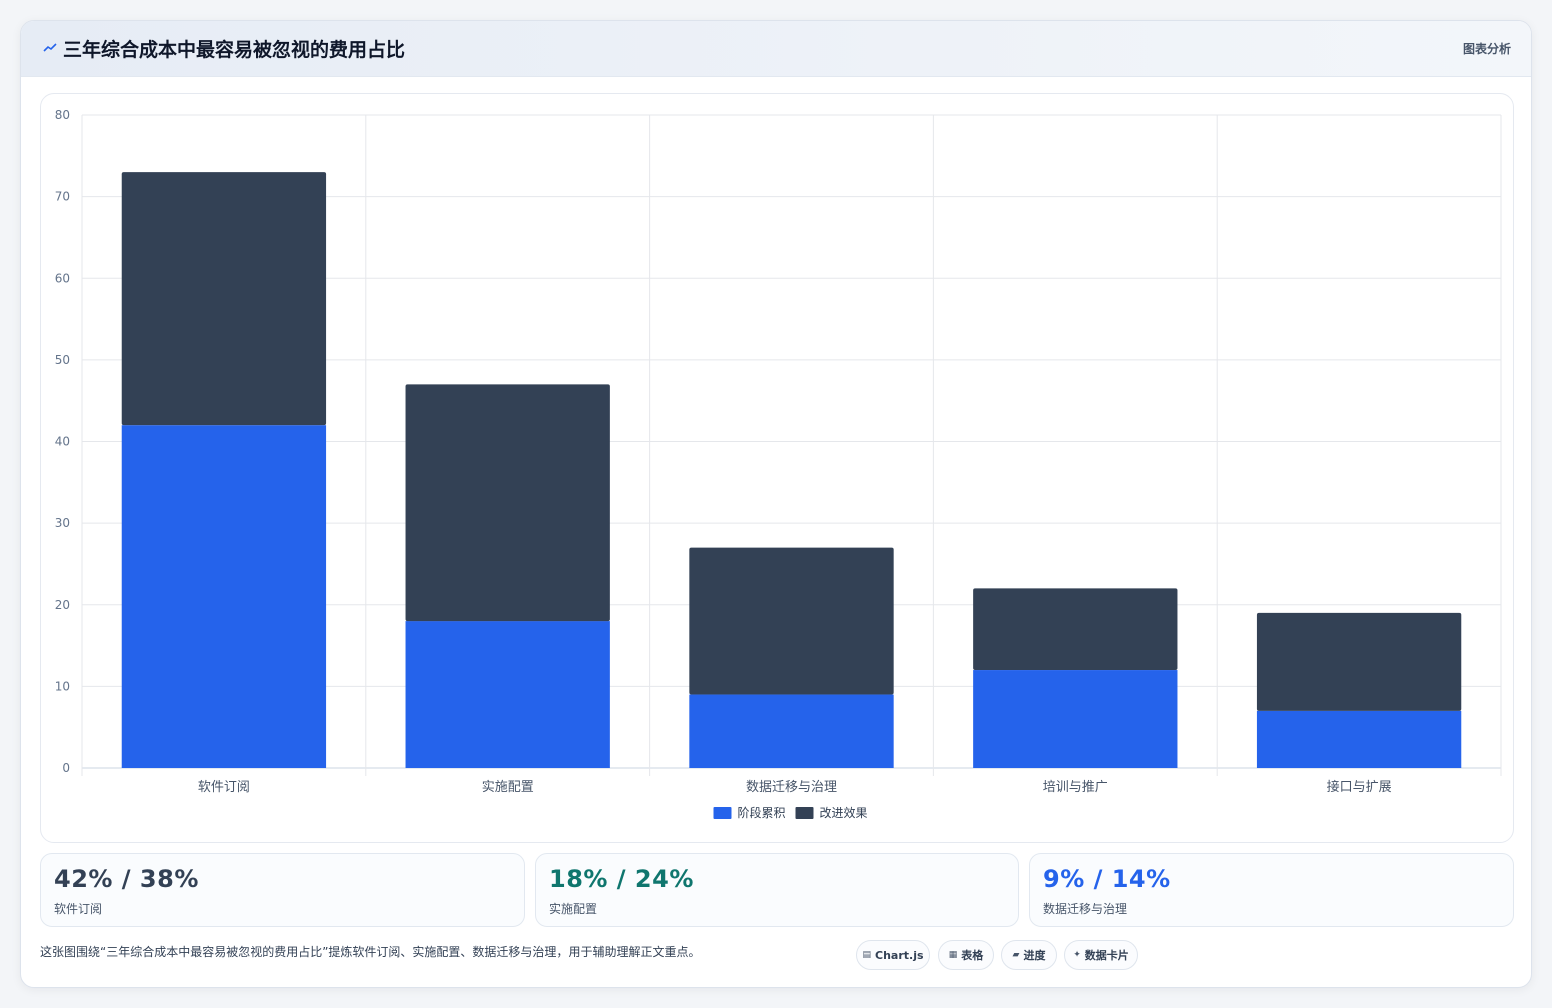 The height and width of the screenshot is (1008, 1552). Describe the element at coordinates (791, 787) in the screenshot. I see `x-tick-label: 数据迁移与治理` at that location.